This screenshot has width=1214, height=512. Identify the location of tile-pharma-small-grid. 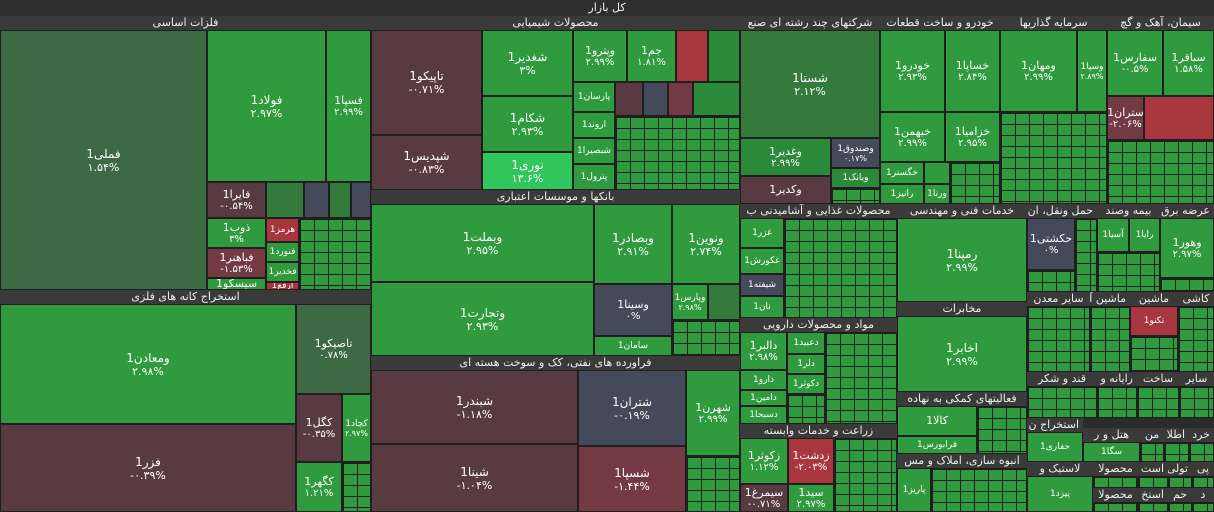
(806, 409).